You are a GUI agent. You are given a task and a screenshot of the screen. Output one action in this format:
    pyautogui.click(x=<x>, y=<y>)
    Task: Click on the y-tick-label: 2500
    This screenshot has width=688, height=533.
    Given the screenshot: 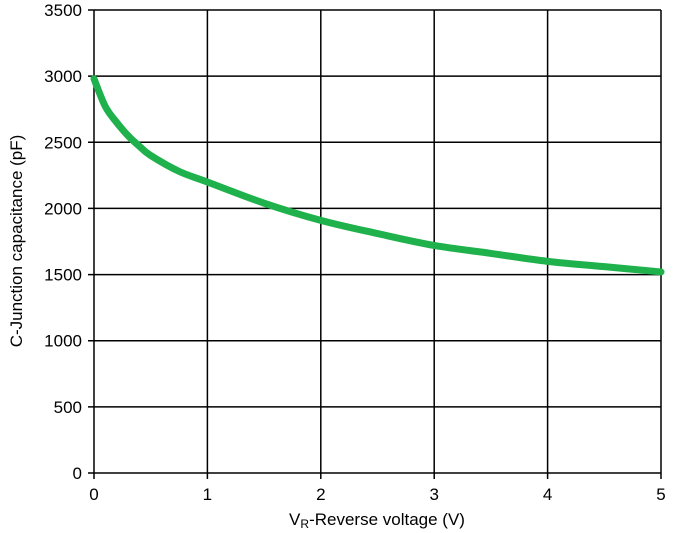 What is the action you would take?
    pyautogui.click(x=63, y=142)
    